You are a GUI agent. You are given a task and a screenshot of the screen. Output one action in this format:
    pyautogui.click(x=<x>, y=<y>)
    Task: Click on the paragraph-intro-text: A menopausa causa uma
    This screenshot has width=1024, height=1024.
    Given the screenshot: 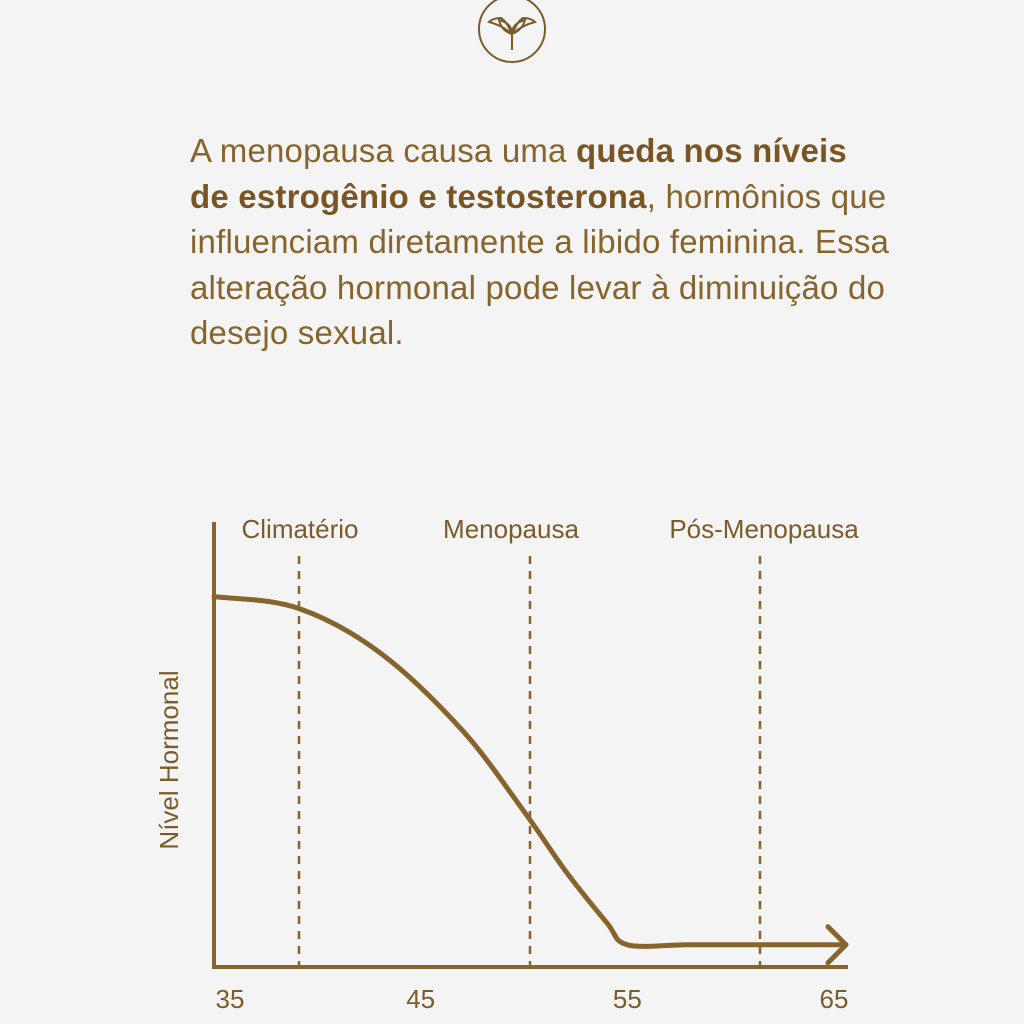 What is the action you would take?
    pyautogui.click(x=383, y=150)
    